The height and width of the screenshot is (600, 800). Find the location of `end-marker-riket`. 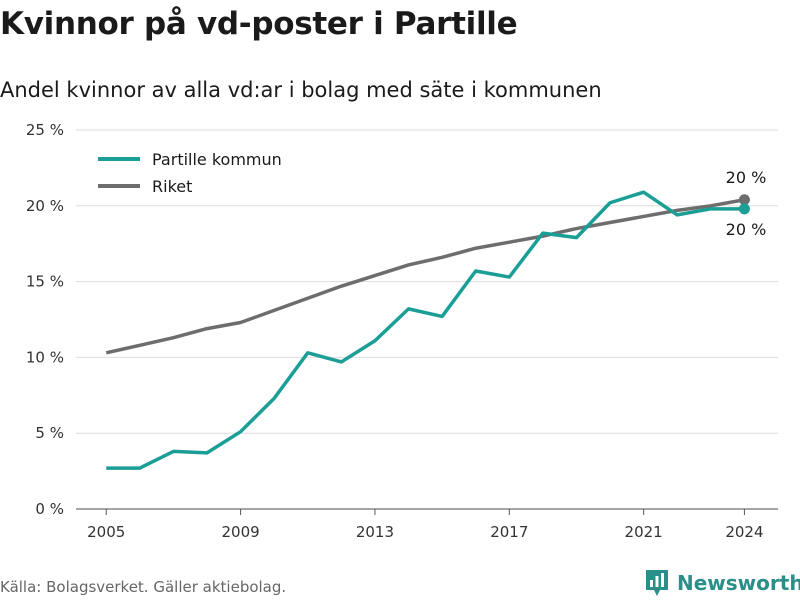

end-marker-riket is located at coordinates (744, 200).